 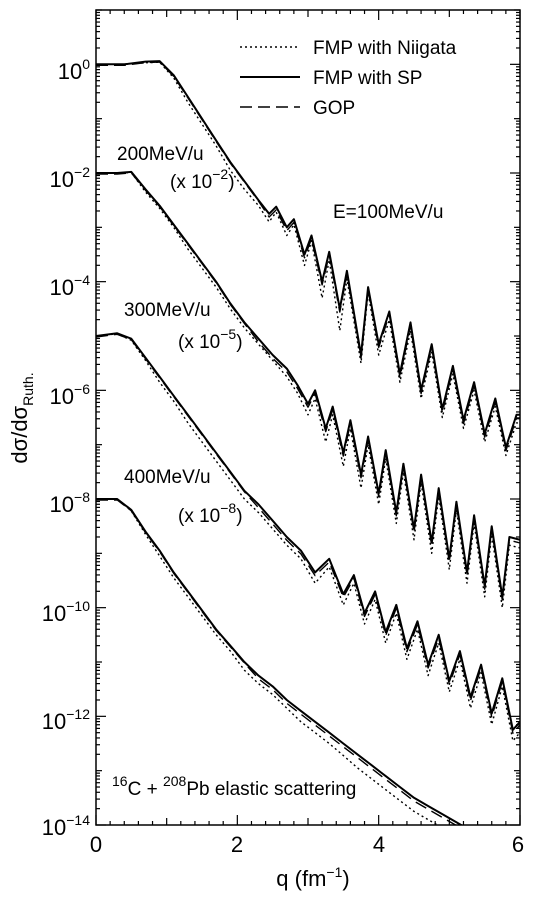 What do you see at coordinates (518, 844) in the screenshot?
I see `x-tick-label: 6` at bounding box center [518, 844].